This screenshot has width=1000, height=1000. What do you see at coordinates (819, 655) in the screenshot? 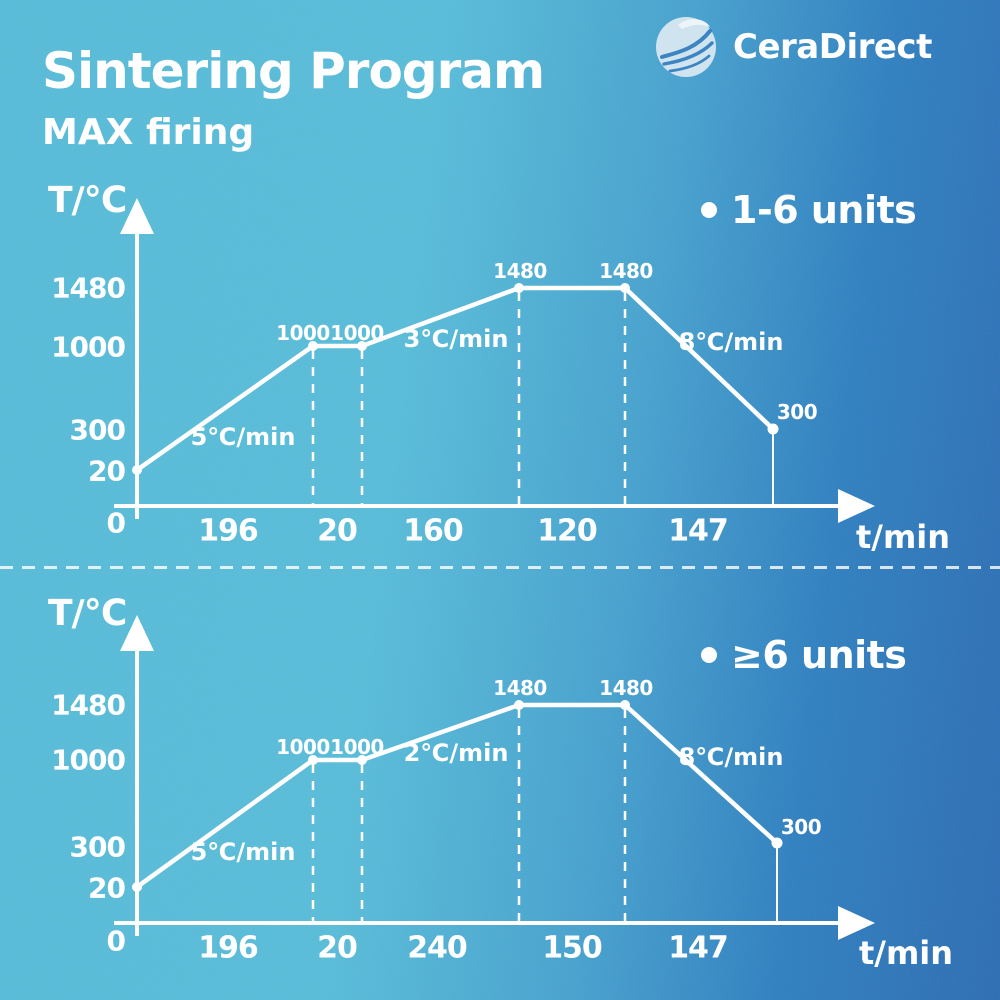
I see `legend-label: ≥6 units` at bounding box center [819, 655].